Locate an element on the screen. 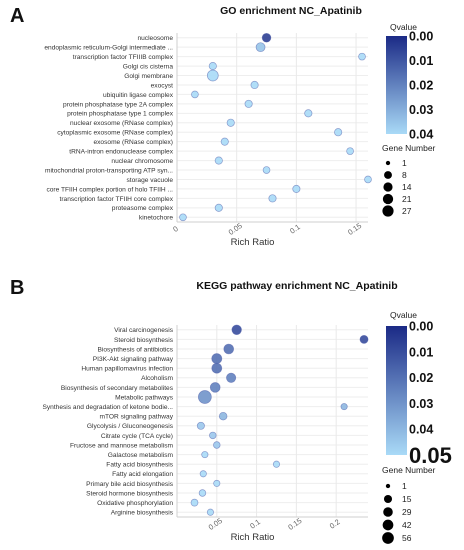  y-tick-label: nucleosome is located at coordinates (155, 38).